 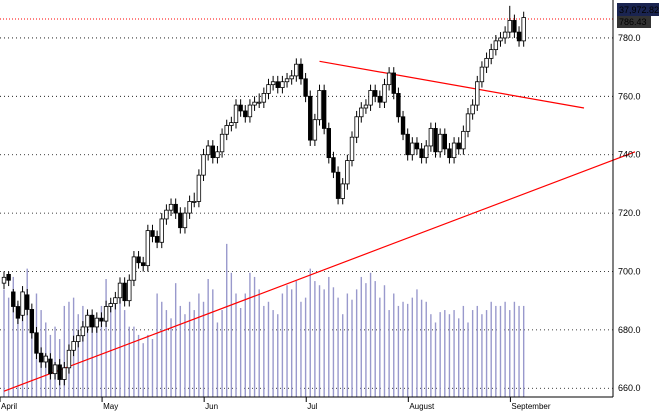 I want to click on price-tick-6: 780.0, so click(x=629, y=38).